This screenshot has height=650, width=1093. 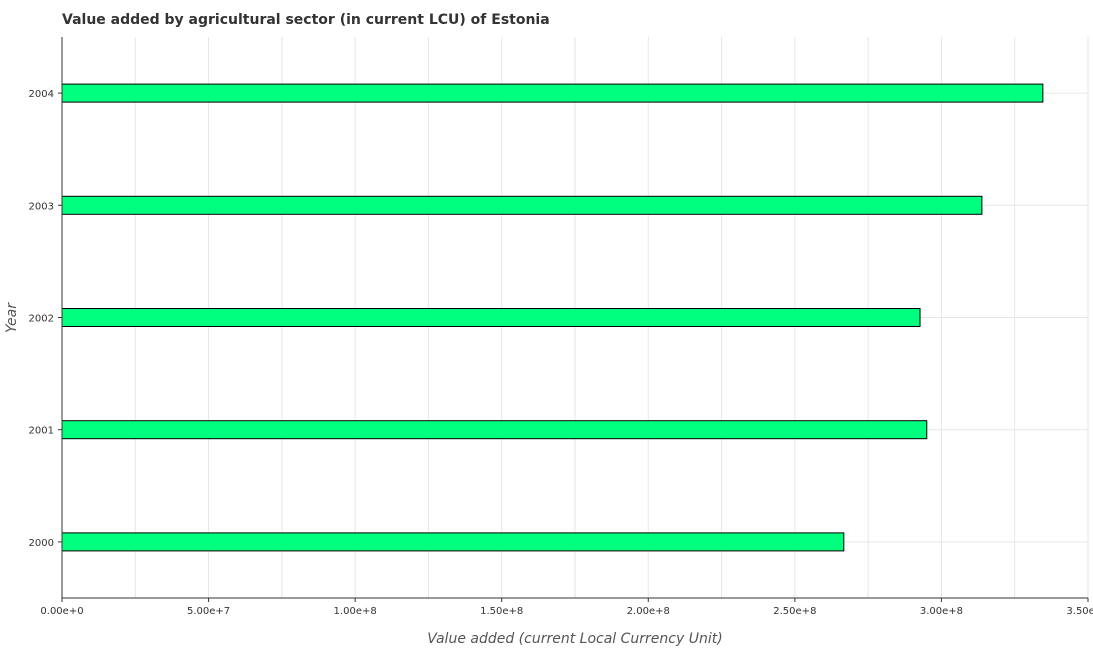 I want to click on x-tick-label: 2.50e+8, so click(x=794, y=611).